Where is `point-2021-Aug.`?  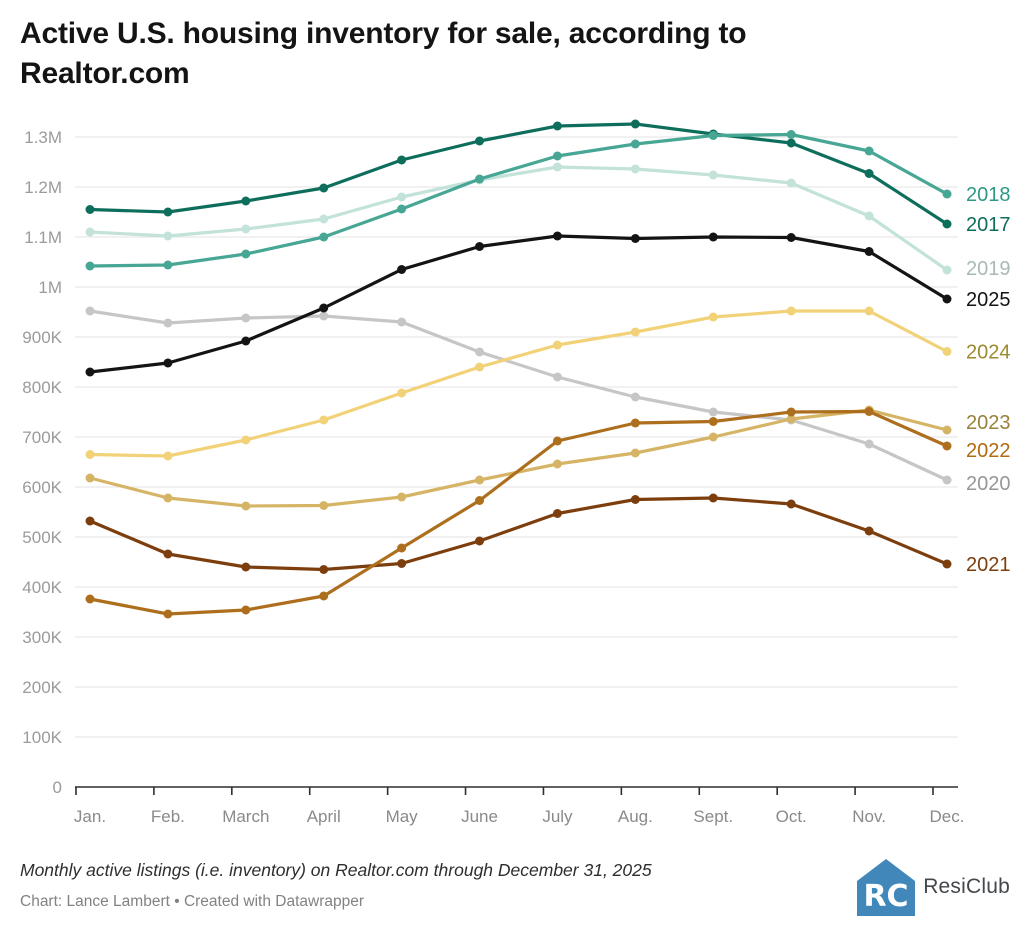
point-2021-Aug. is located at coordinates (635, 499).